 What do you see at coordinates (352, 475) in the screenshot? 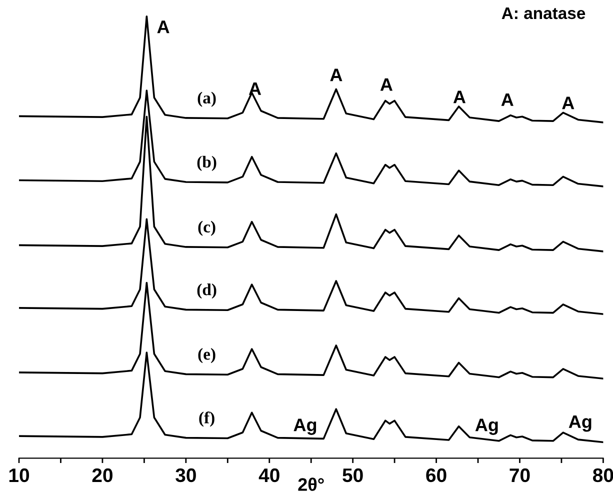
I see `x-tick-label: 50` at bounding box center [352, 475].